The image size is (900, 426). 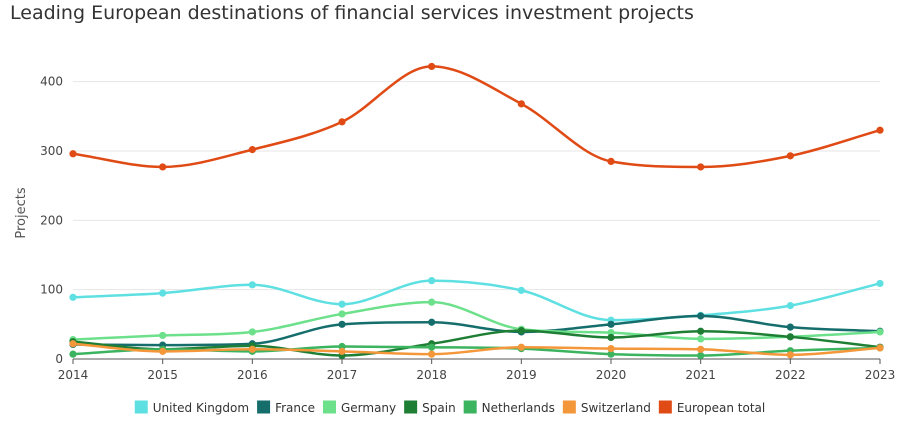 I want to click on legend-item-netherlands: Netherlands, so click(x=509, y=407).